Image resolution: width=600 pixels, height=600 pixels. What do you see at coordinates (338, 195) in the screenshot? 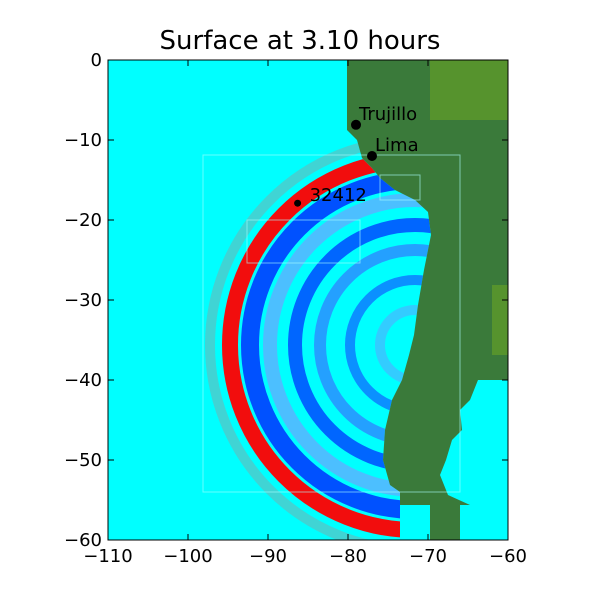
I see `place-label: 32412` at bounding box center [338, 195].